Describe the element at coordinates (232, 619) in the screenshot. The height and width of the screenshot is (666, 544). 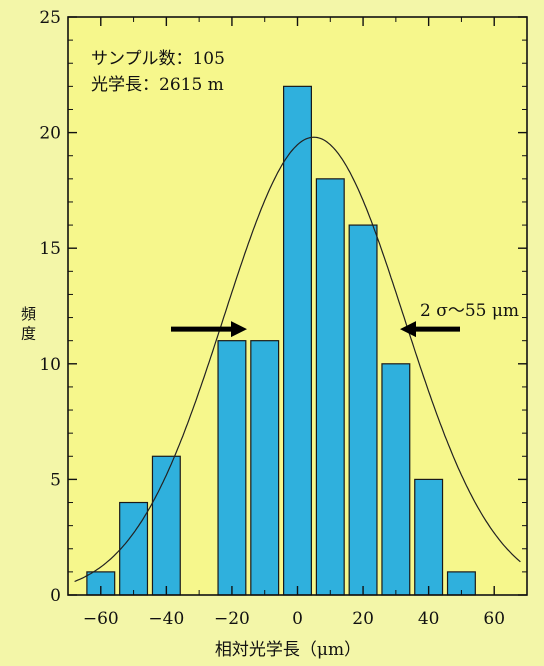
I see `x-tick-label: −20` at that location.